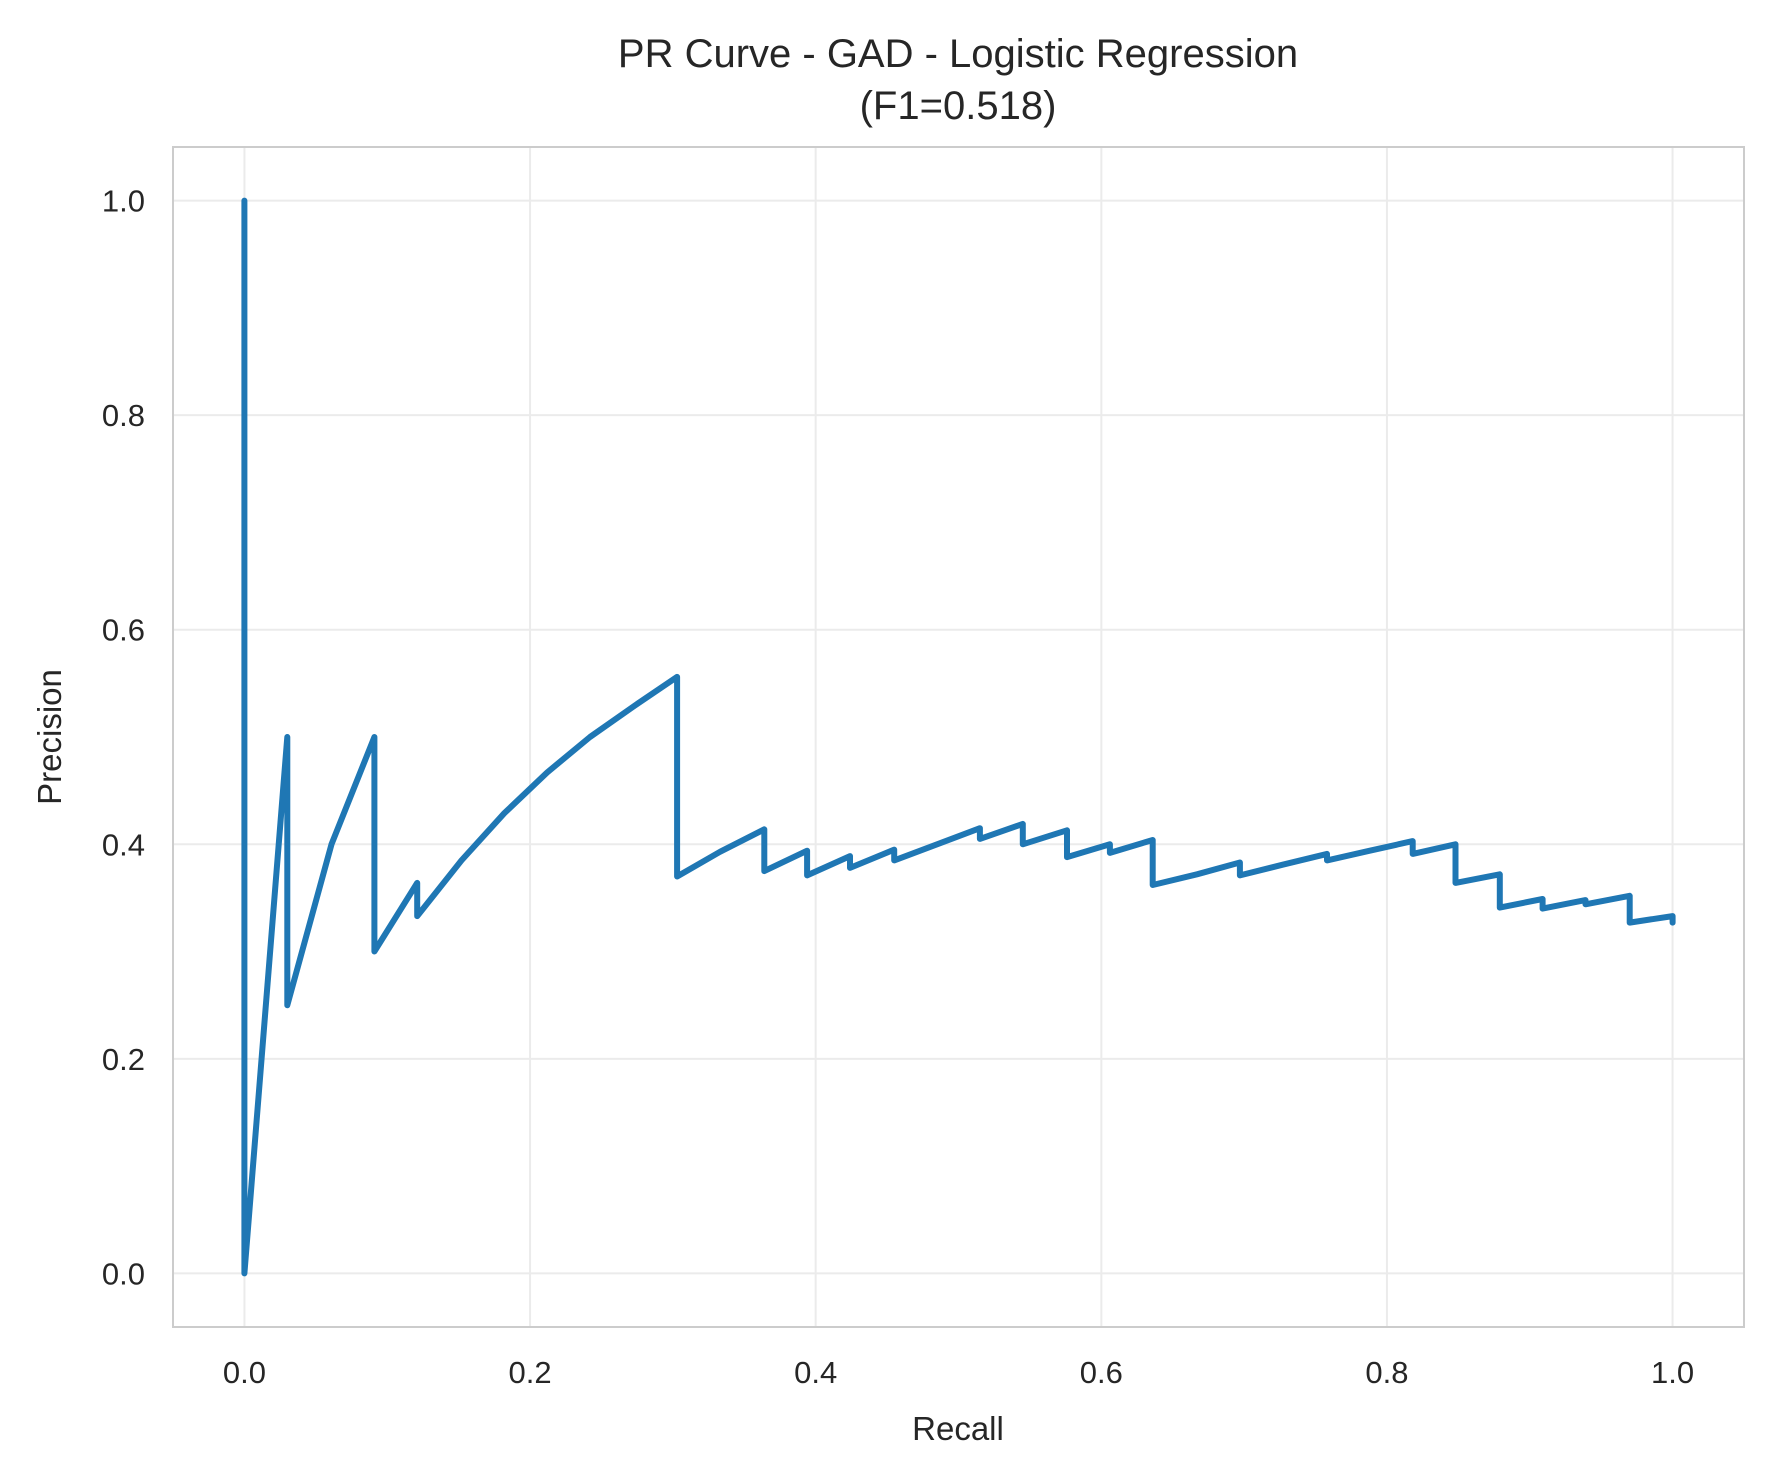  What do you see at coordinates (123, 201) in the screenshot?
I see `y-tick-label: 1.0` at bounding box center [123, 201].